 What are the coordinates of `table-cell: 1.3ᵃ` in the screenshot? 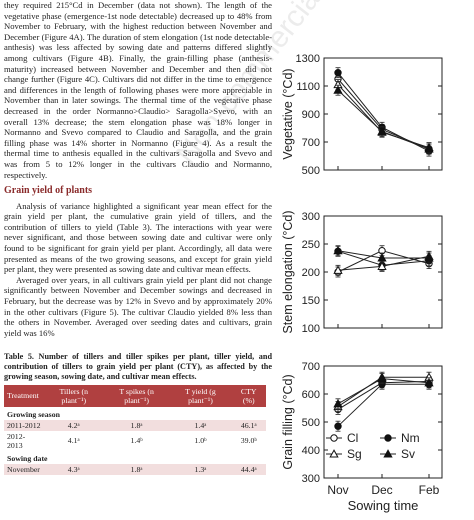 It's located at (200, 469).